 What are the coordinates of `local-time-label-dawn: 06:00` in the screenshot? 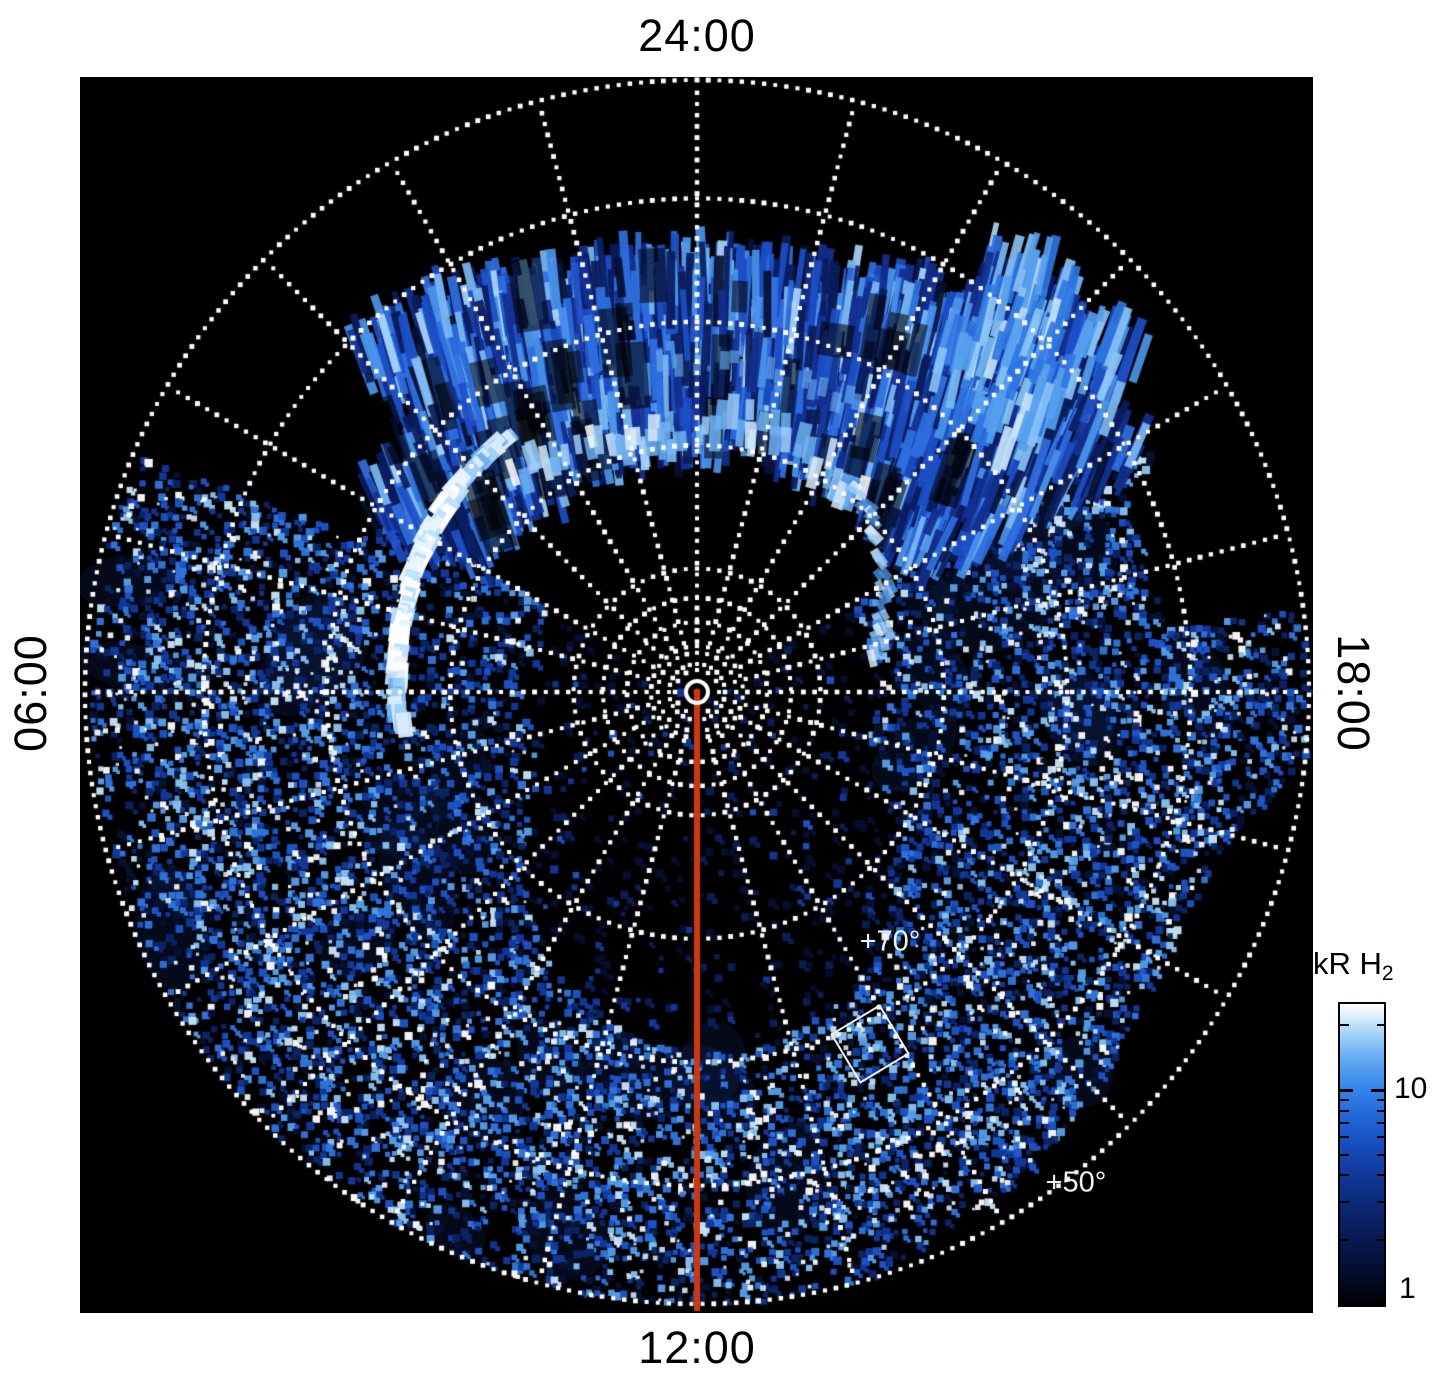 It's located at (30, 693).